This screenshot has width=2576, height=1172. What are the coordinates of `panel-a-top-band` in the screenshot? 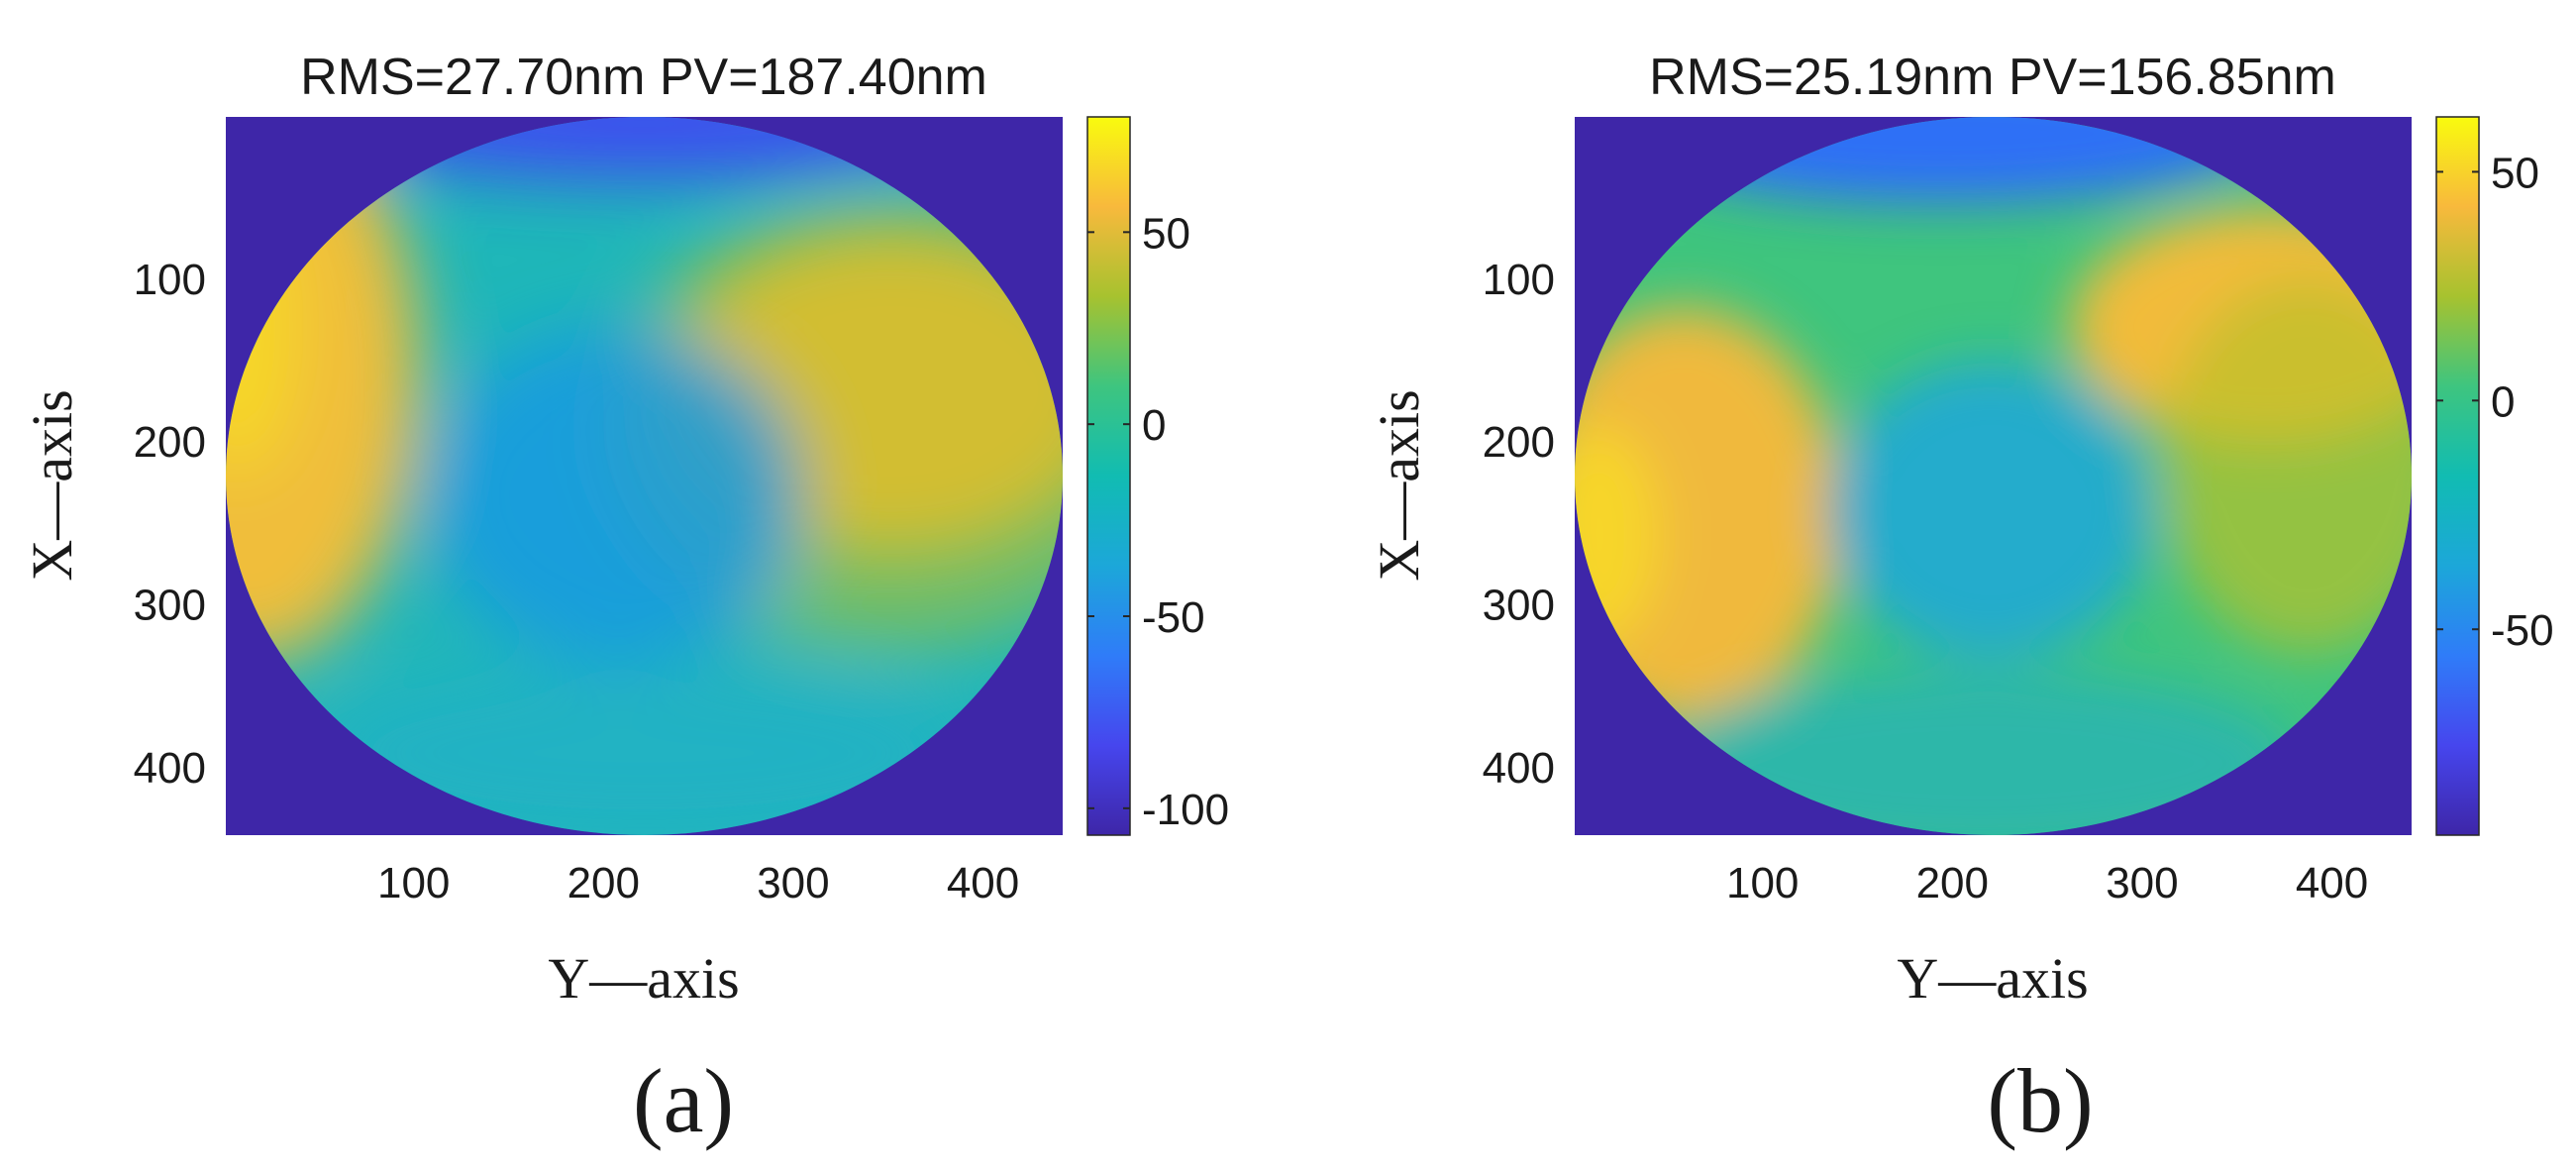 It's located at (644, 147).